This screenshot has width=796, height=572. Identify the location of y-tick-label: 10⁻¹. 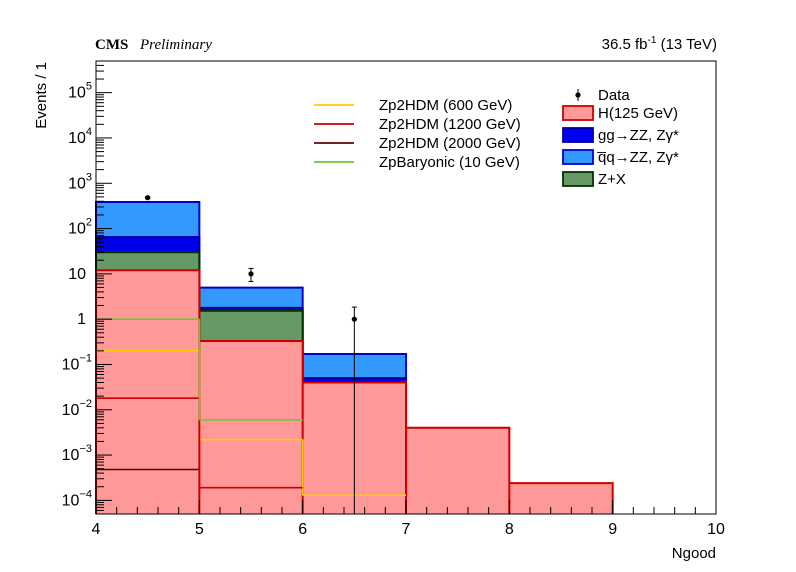
(77, 362).